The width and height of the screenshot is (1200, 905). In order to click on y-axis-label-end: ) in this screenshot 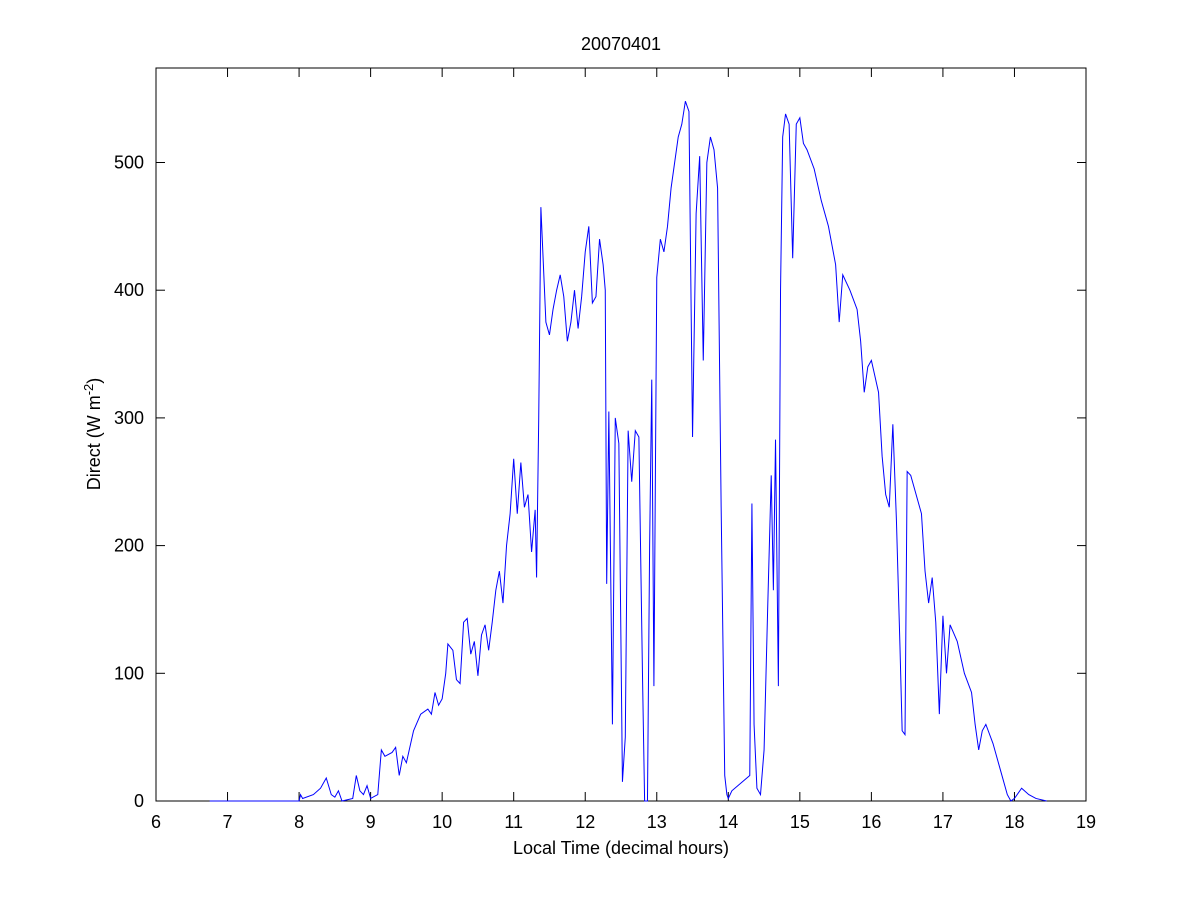, I will do `click(94, 381)`.